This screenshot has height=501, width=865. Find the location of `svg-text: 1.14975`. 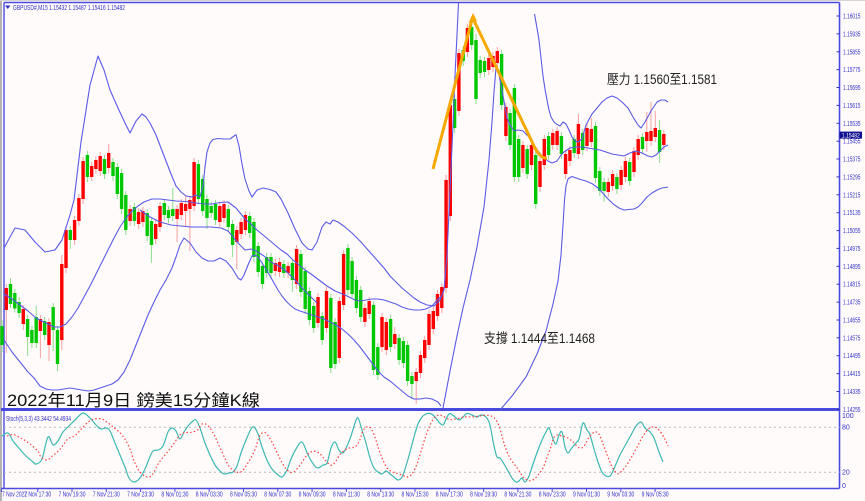

svg-text: 1.14975 is located at coordinates (852, 249).